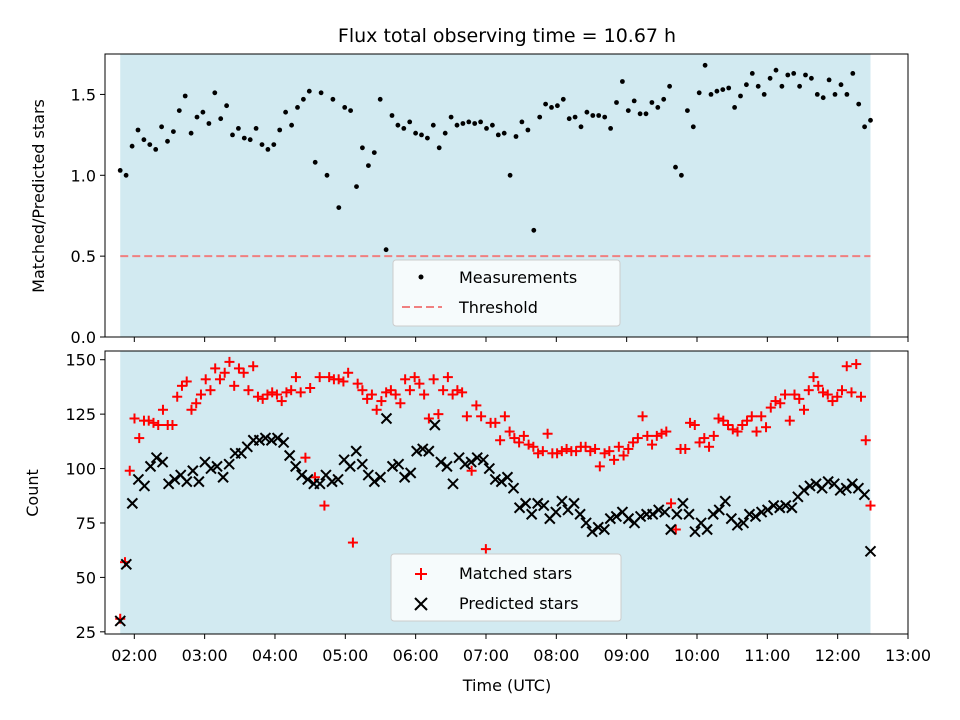  Describe the element at coordinates (134, 655) in the screenshot. I see `x-tick-label: 02:00` at that location.